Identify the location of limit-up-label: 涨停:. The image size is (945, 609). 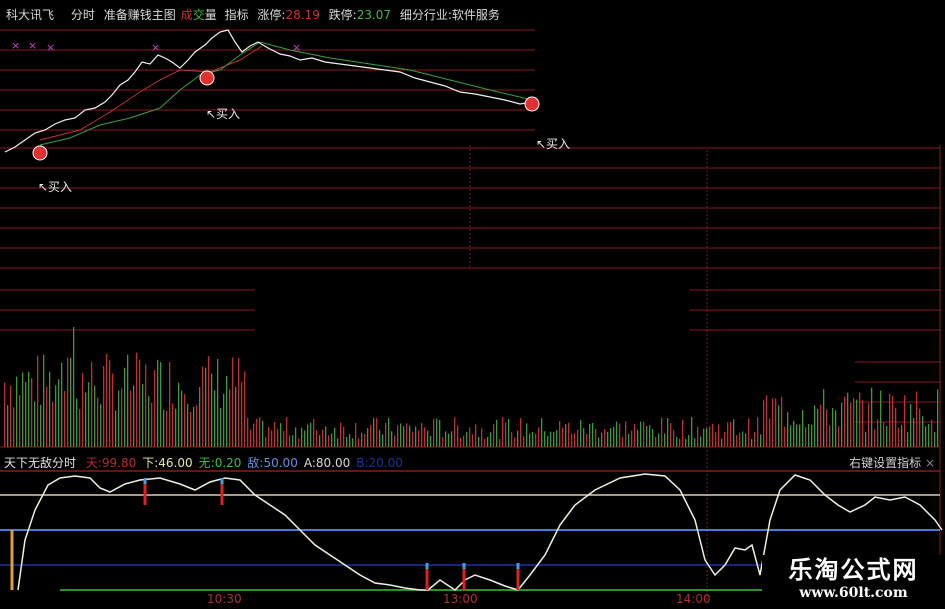
(271, 15).